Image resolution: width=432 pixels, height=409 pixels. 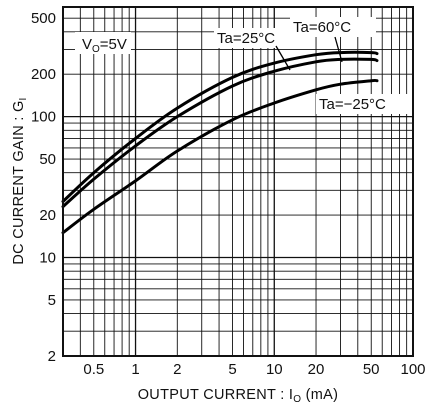 I want to click on y-tick-labels: 2 5 10 20 50 100 200 500, so click(x=43, y=187).